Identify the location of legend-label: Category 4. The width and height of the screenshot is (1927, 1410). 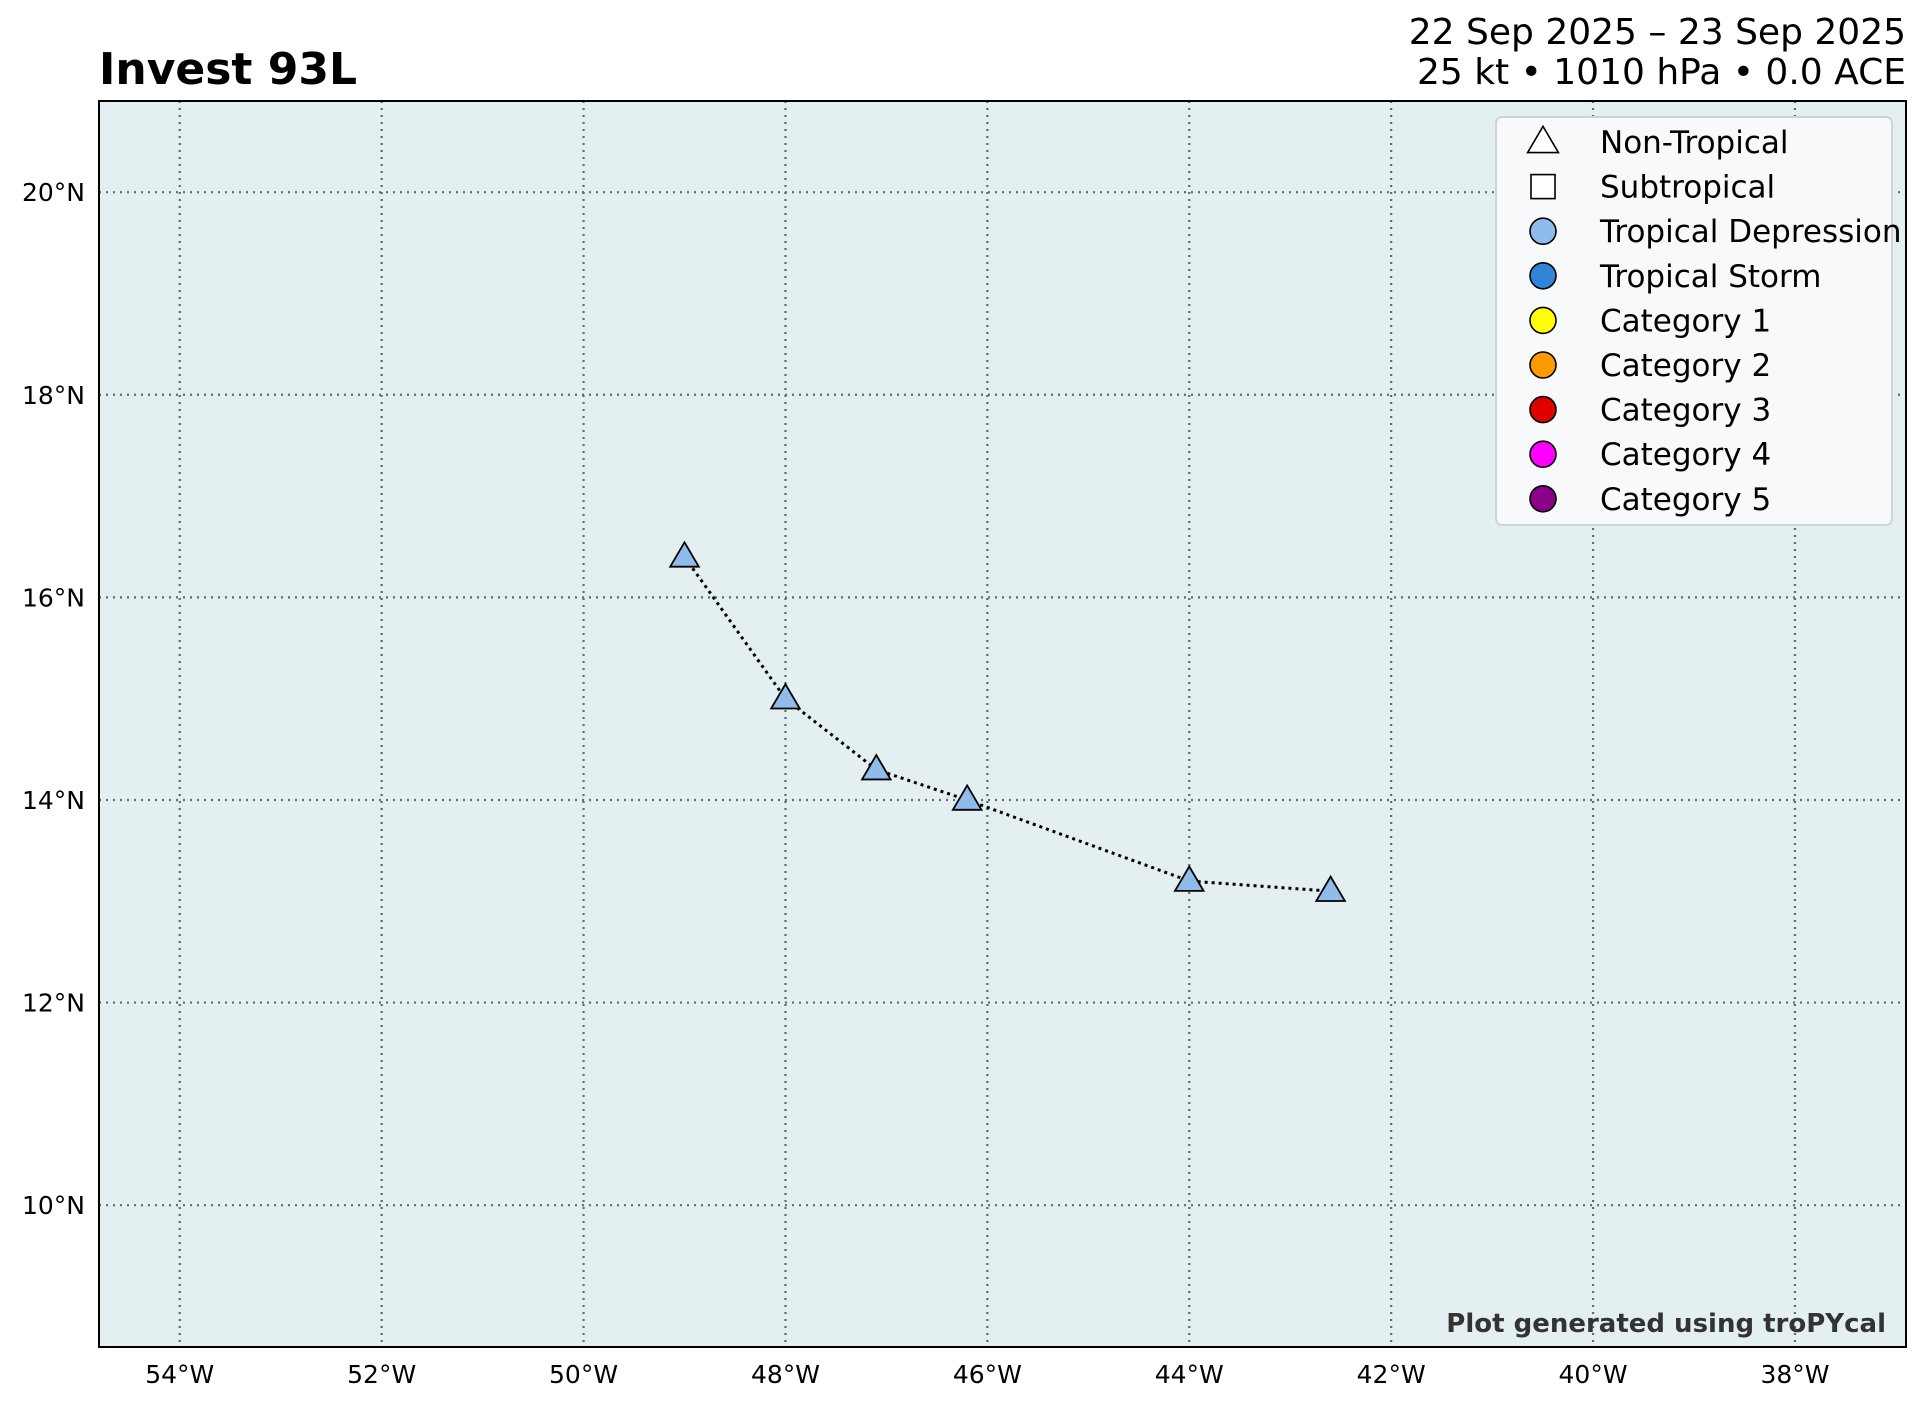
(1685, 455).